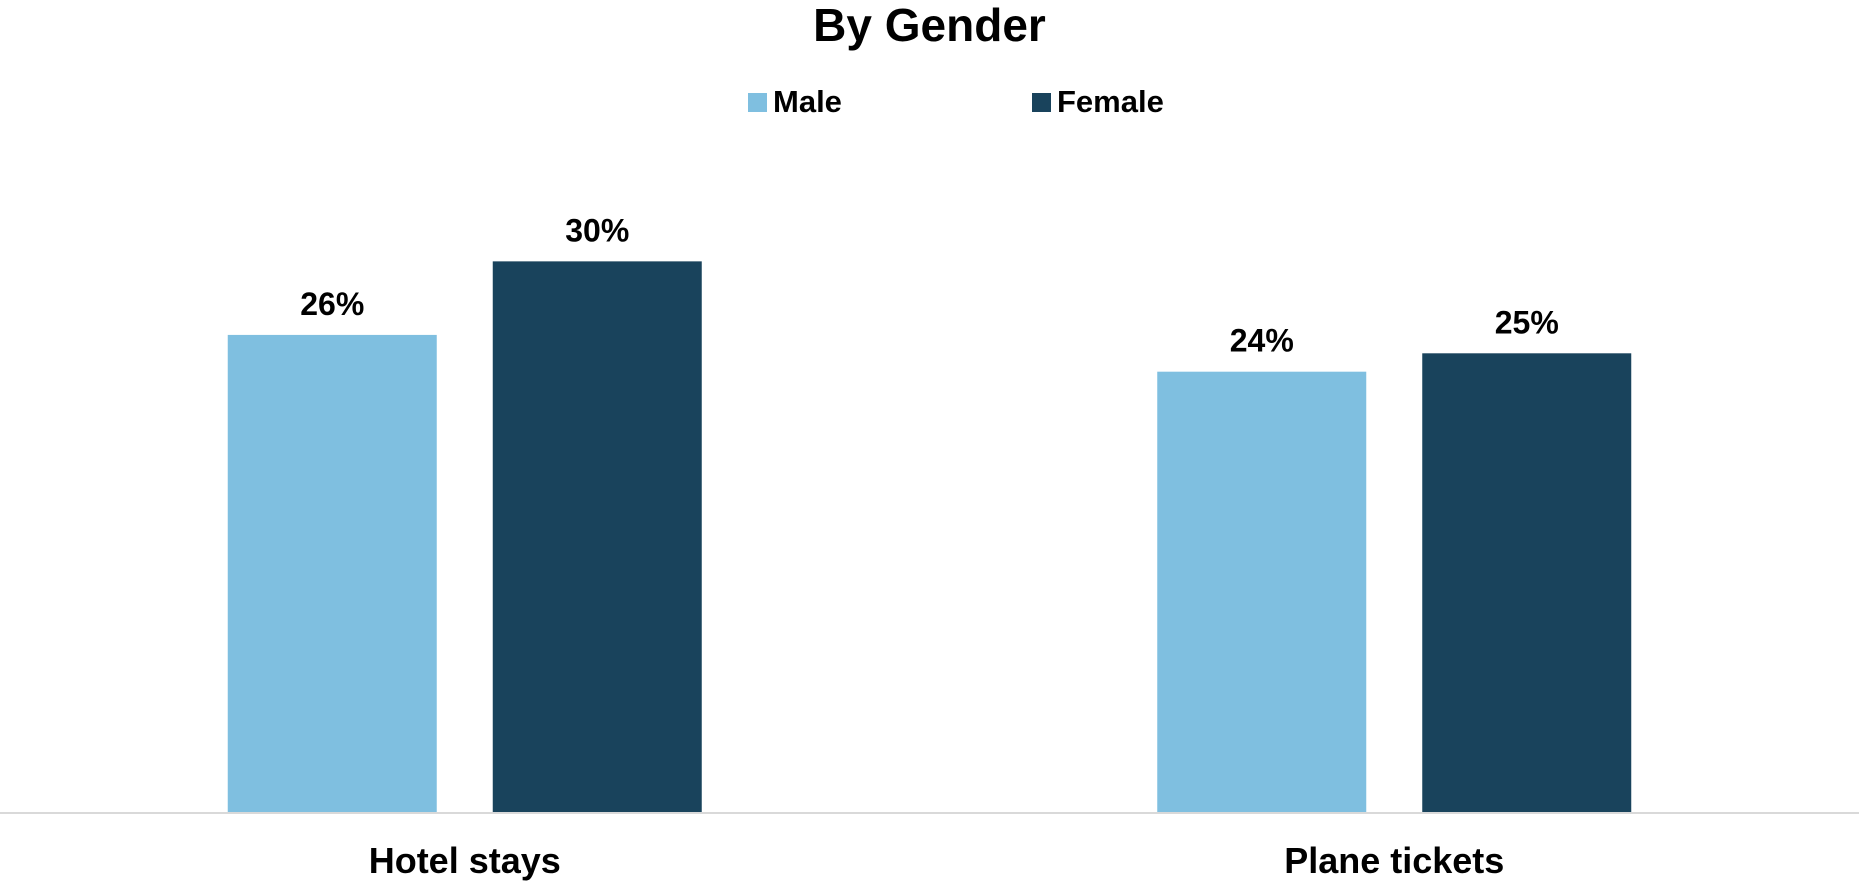 The width and height of the screenshot is (1859, 883). I want to click on category-label-hotel-stays: Hotel stays, so click(465, 860).